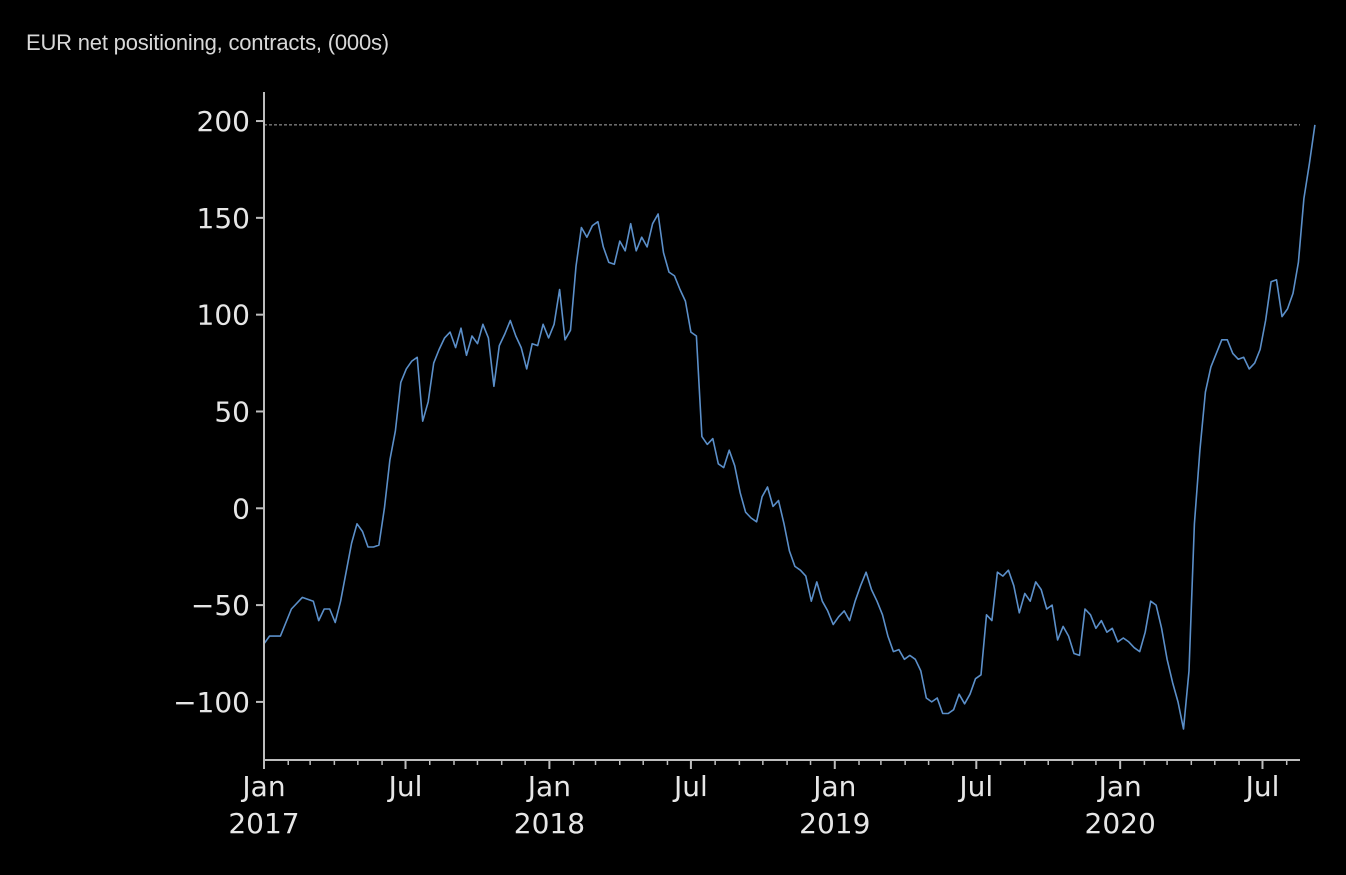 Image resolution: width=1346 pixels, height=875 pixels. Describe the element at coordinates (220, 605) in the screenshot. I see `y-tick-label: −50` at that location.